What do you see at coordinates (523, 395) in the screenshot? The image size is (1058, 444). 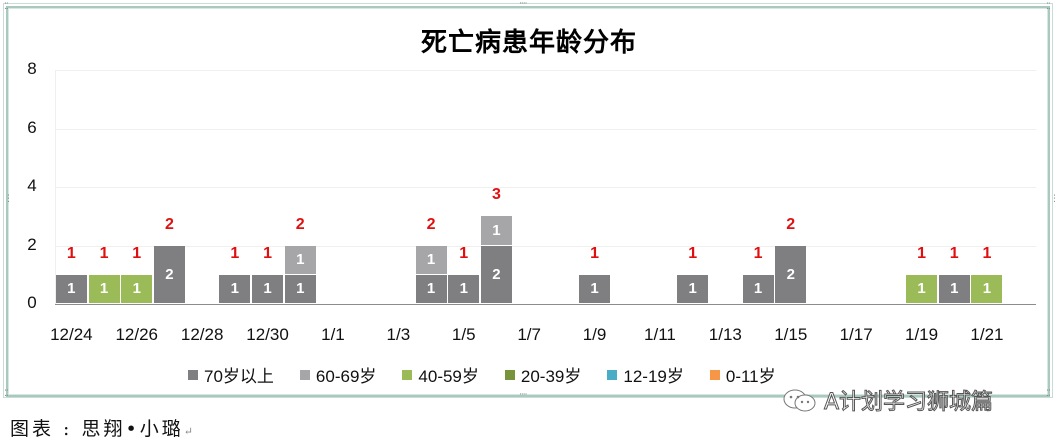 I see `resize-handle-bottom: ····` at bounding box center [523, 395].